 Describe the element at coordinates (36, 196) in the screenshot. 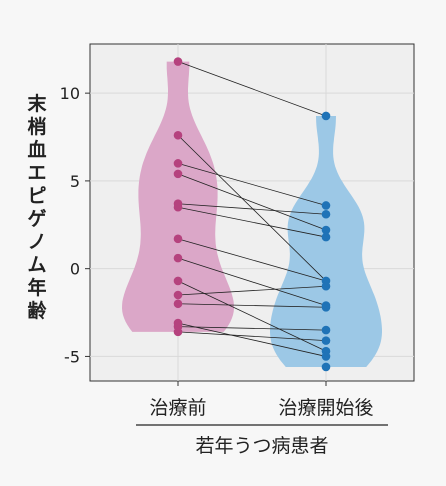

I see `y-axis-label-char: ピ` at that location.